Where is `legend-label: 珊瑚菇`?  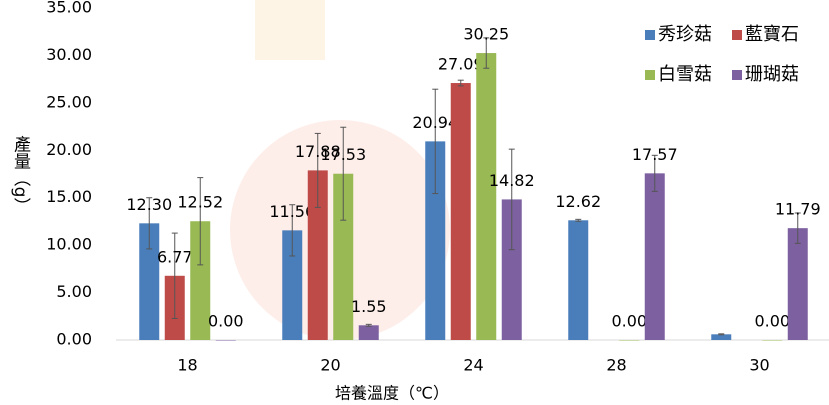
legend-label: 珊瑚菇 is located at coordinates (772, 74).